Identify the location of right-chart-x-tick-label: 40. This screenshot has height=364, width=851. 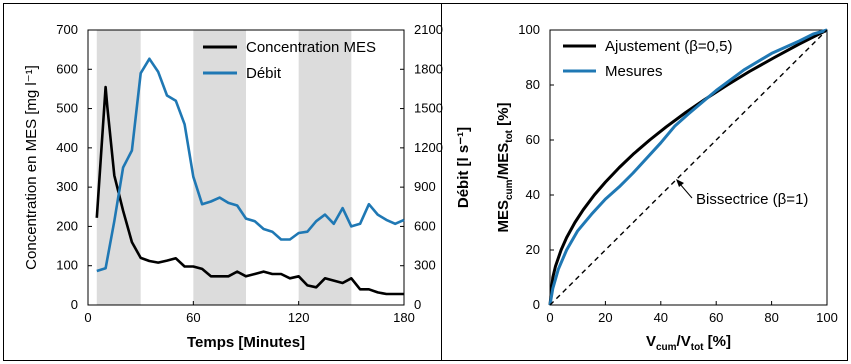
(661, 317).